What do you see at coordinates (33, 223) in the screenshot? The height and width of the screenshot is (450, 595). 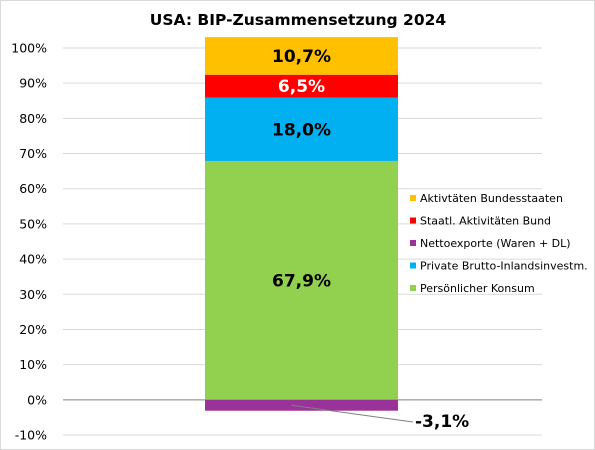 I see `y-tick-label: 50%` at bounding box center [33, 223].